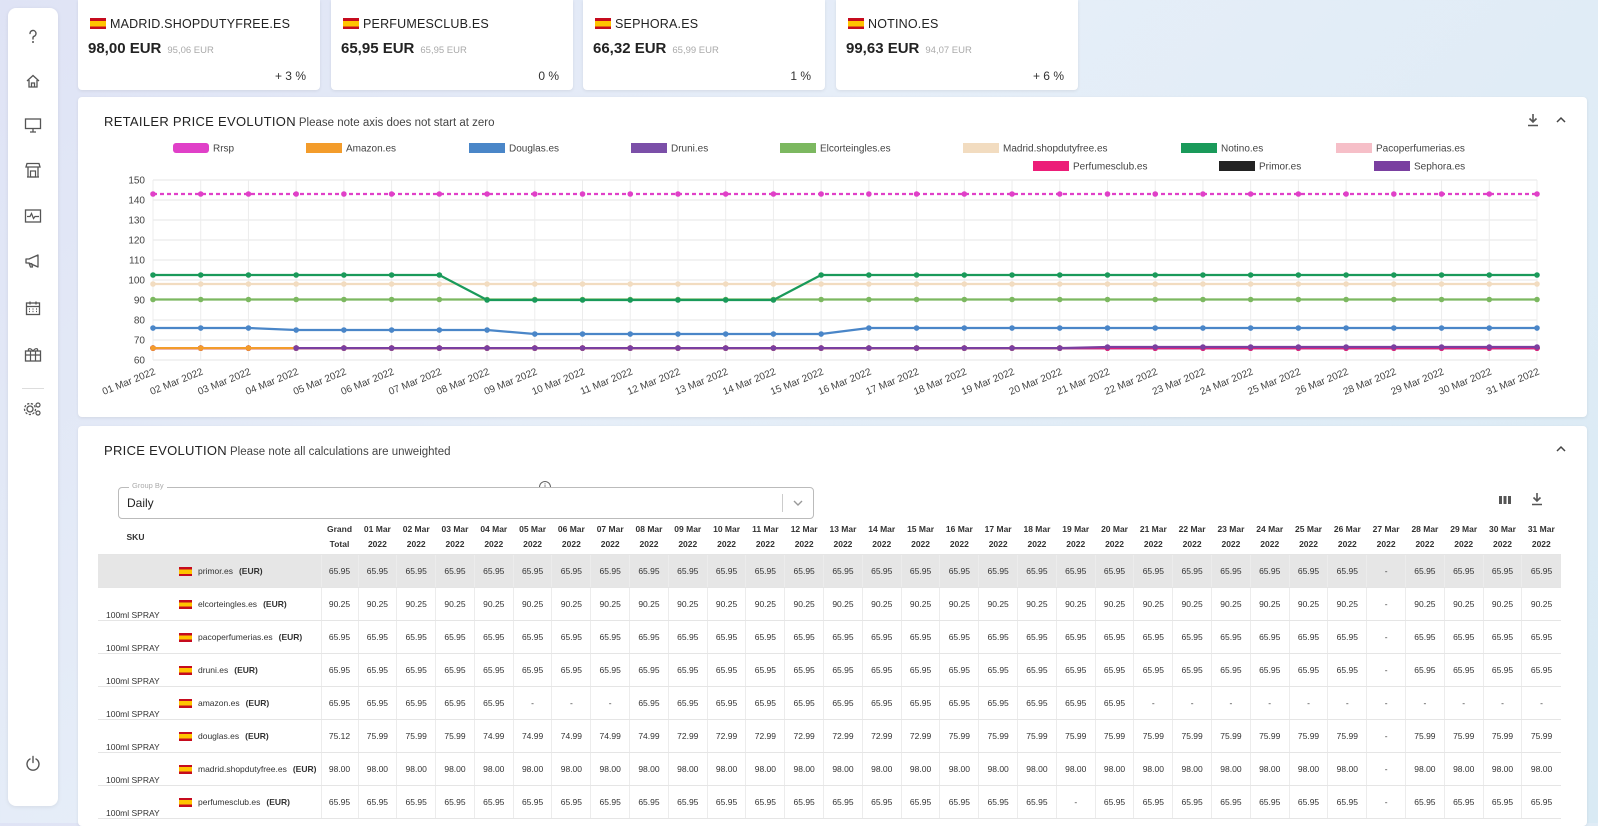 The image size is (1598, 826). I want to click on date-column-header: 09 Mar 2022, so click(688, 537).